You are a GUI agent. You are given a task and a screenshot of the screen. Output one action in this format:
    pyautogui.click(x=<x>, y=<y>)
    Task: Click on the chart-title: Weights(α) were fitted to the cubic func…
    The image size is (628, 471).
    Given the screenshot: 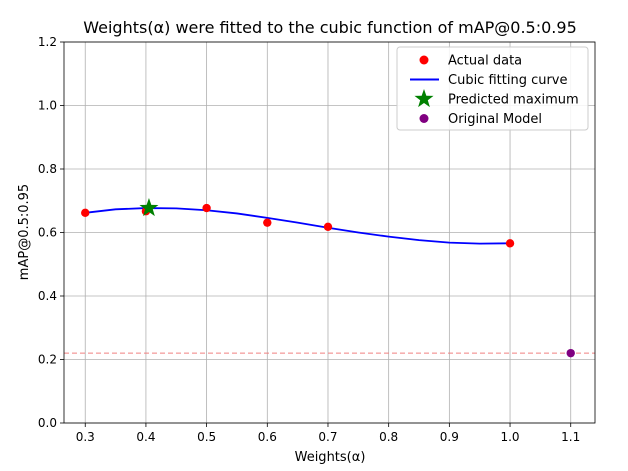 What is the action you would take?
    pyautogui.click(x=330, y=27)
    